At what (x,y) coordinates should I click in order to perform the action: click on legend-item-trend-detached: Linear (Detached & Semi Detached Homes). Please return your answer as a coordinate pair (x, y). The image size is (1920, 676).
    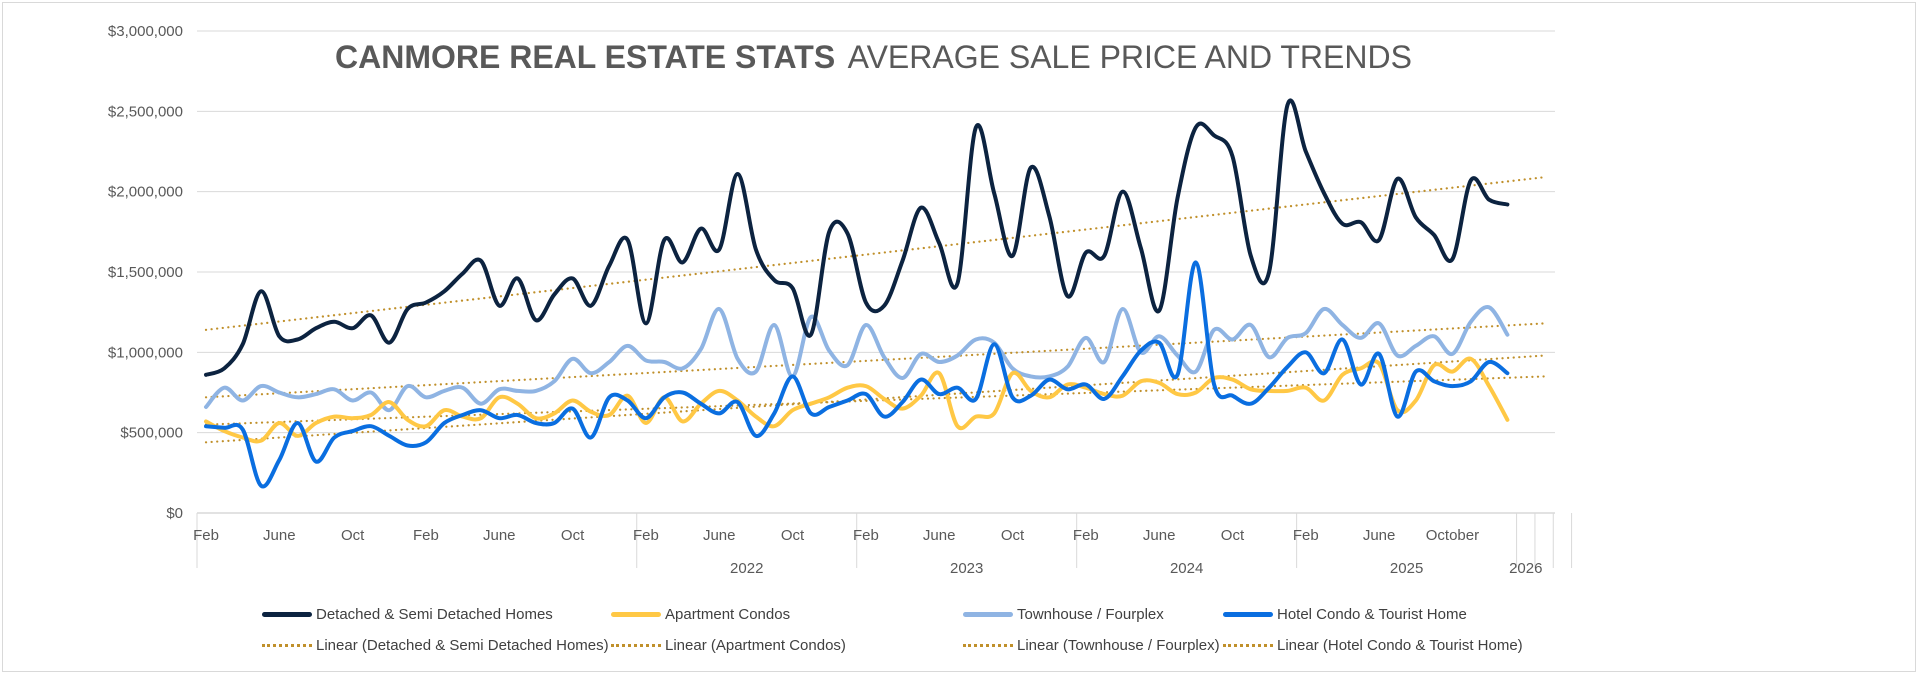
    Looking at the image, I should click on (435, 645).